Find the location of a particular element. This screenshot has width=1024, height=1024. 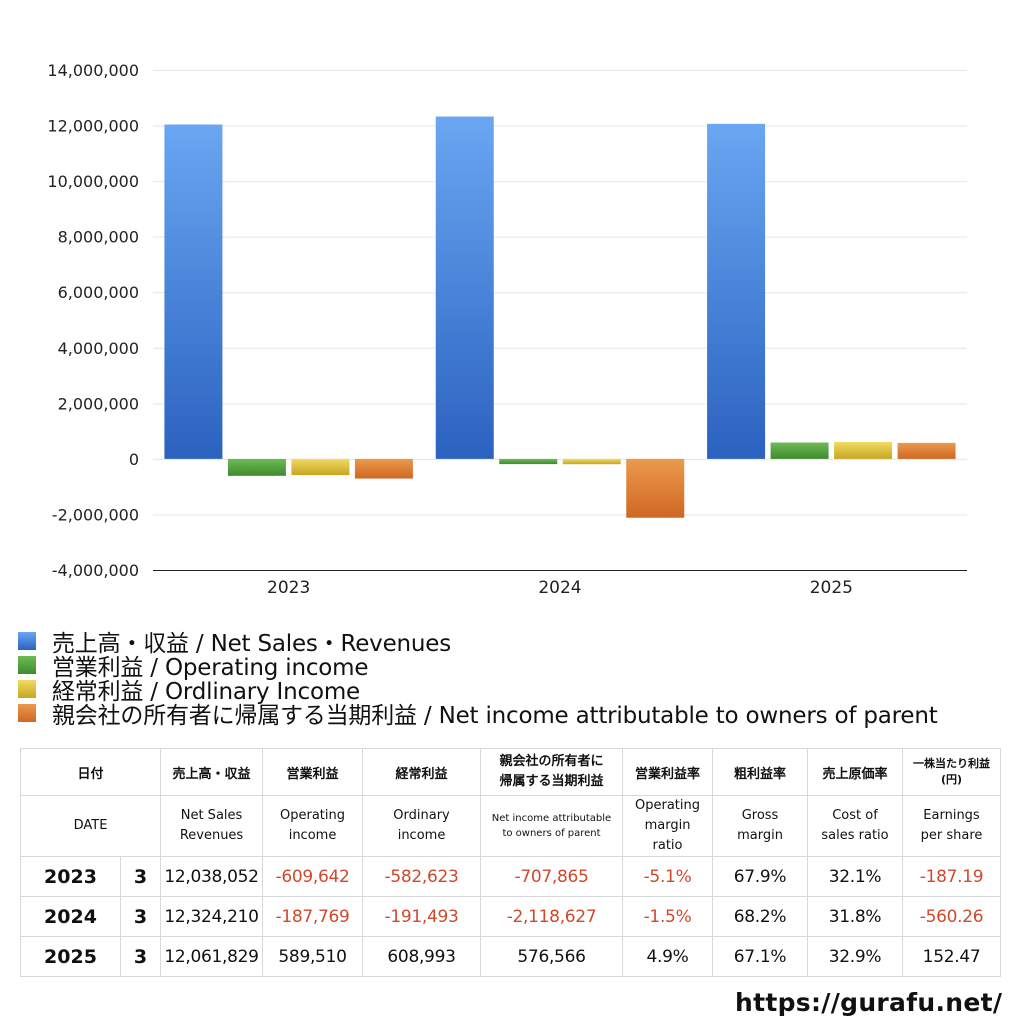

header-ordinary-en-line1: Ordinary is located at coordinates (421, 815).